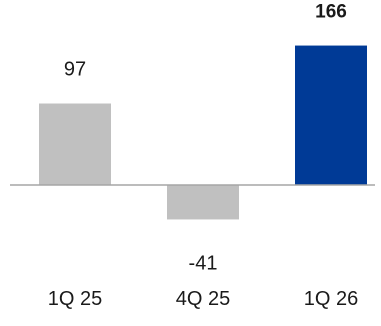  I want to click on data-label: 97, so click(75, 70).